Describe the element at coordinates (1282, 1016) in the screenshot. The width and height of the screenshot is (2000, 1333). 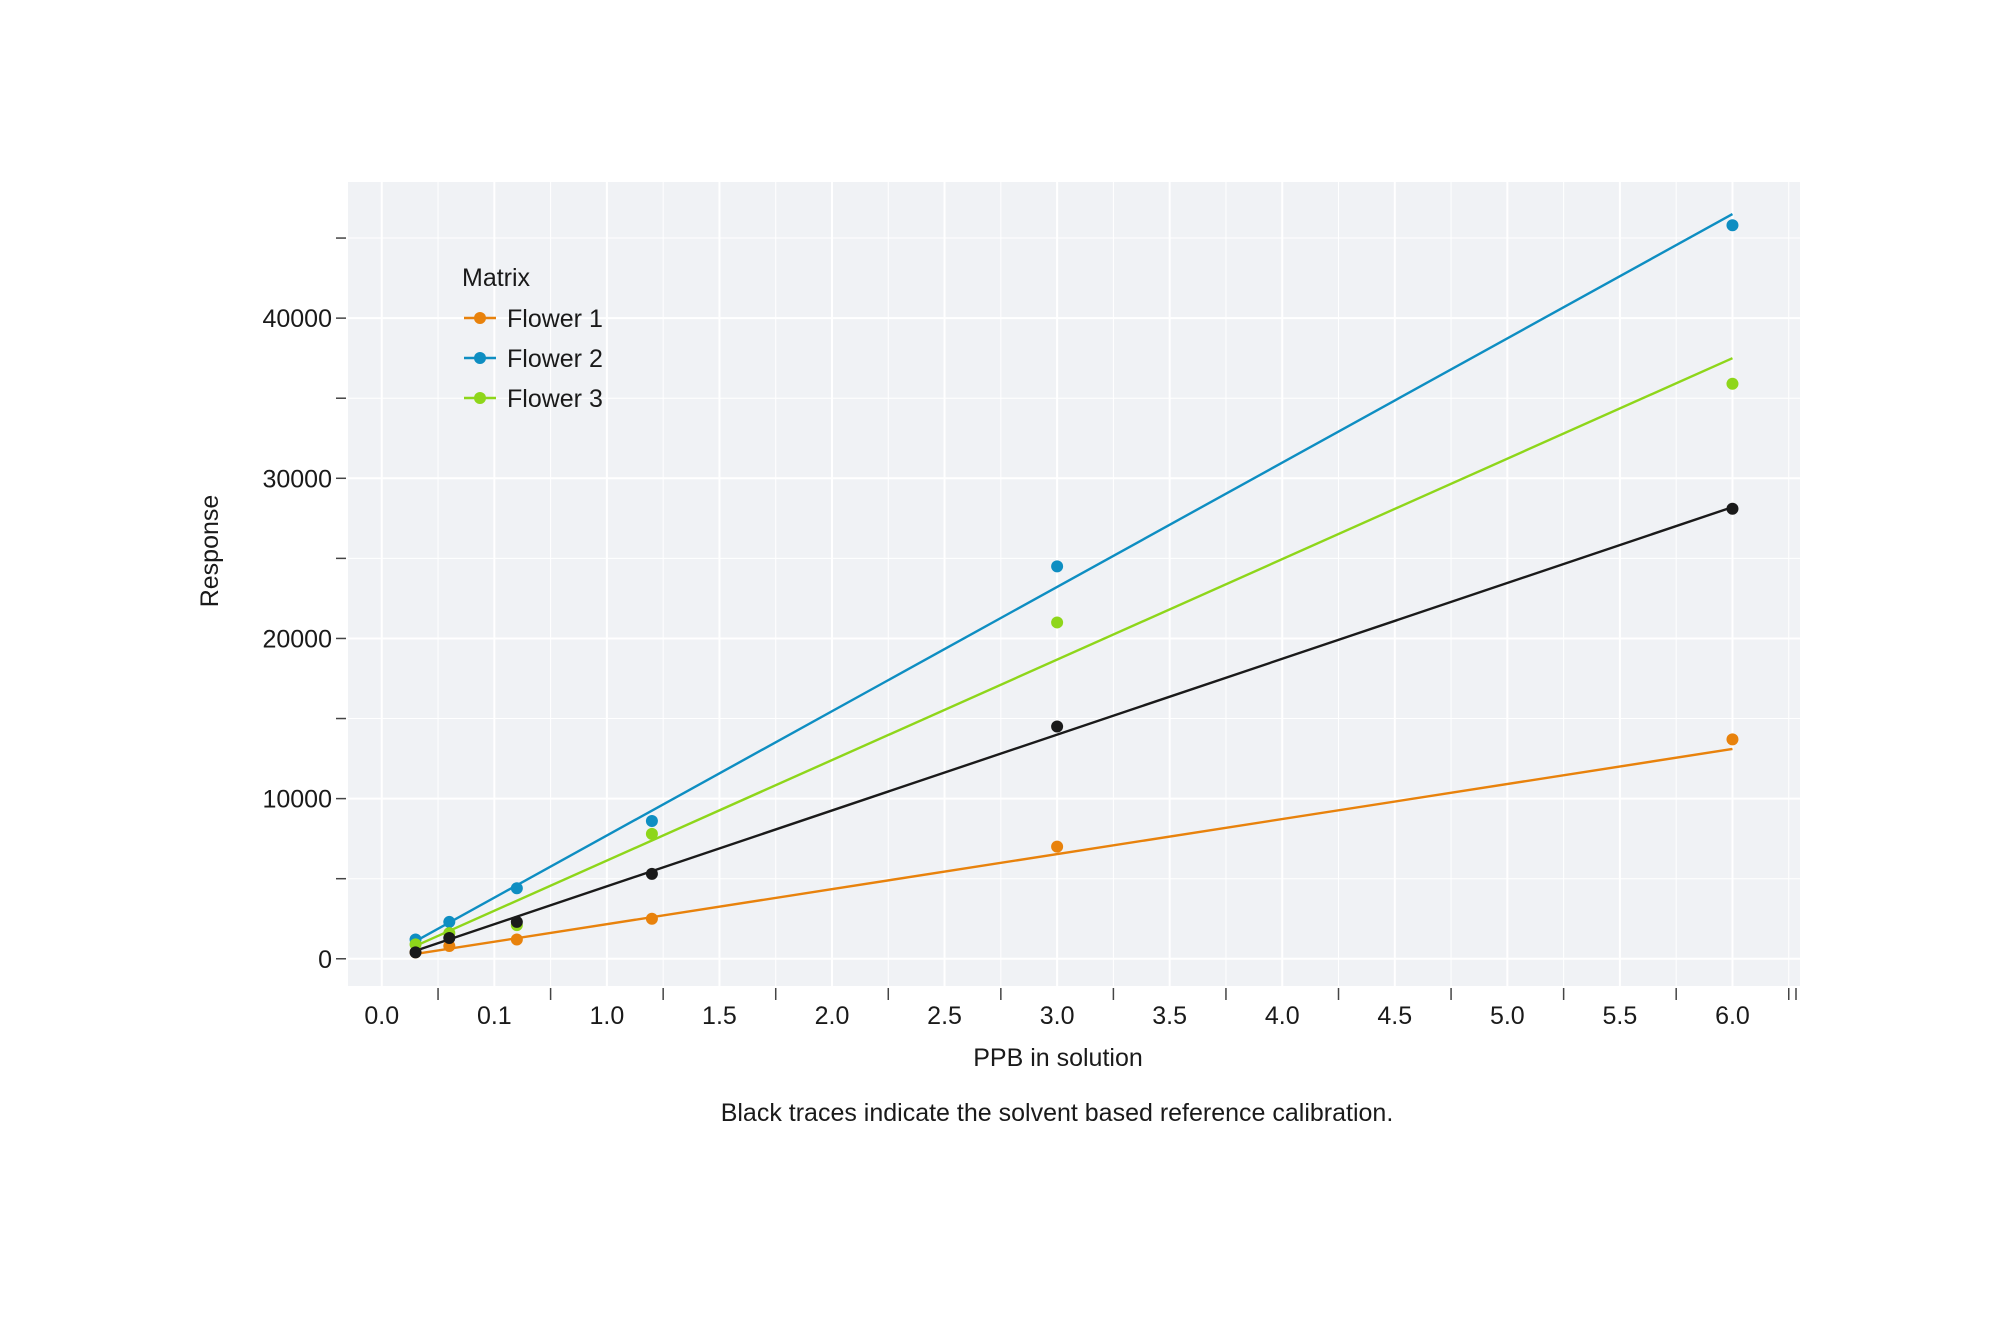
I see `x-tick-label: 4.0` at that location.